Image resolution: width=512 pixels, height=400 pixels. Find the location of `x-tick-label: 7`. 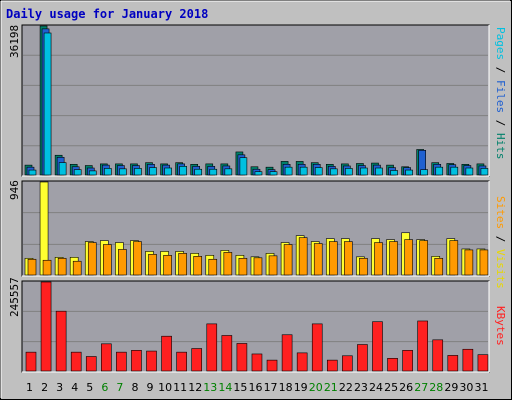

x-tick-label: 7 is located at coordinates (120, 387).